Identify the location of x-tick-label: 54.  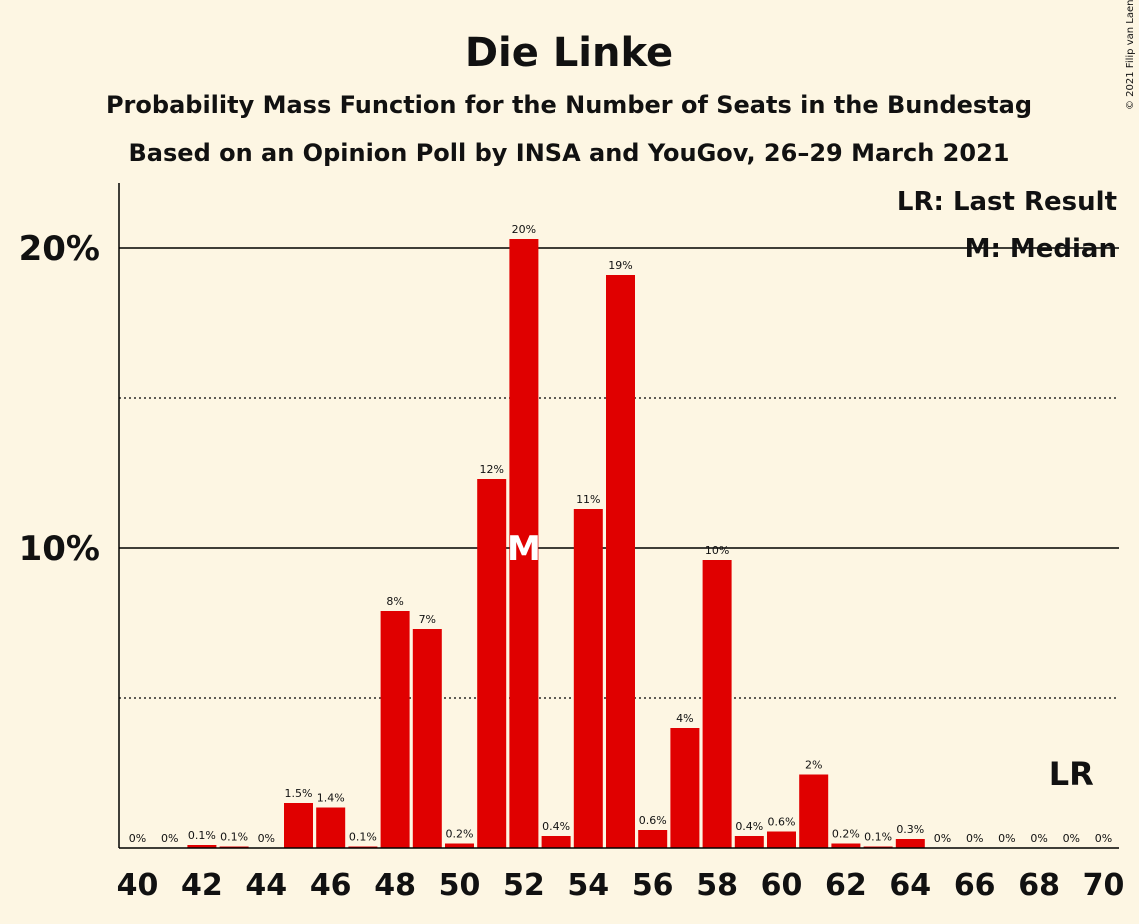
(588, 885).